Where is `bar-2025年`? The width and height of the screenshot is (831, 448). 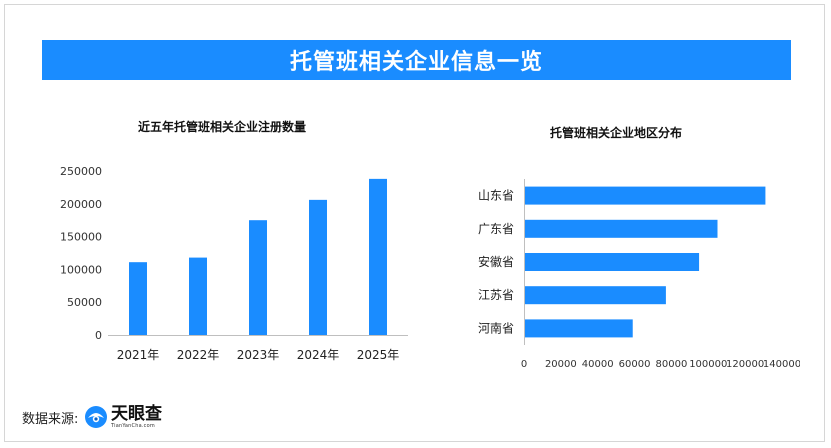 bar-2025年 is located at coordinates (378, 256).